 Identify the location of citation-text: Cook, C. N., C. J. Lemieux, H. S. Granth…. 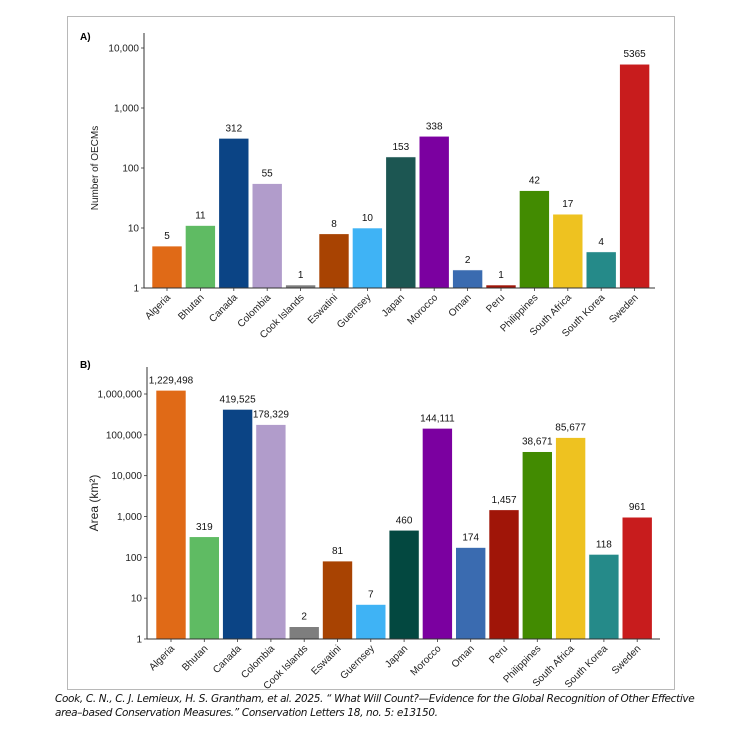
(375, 706).